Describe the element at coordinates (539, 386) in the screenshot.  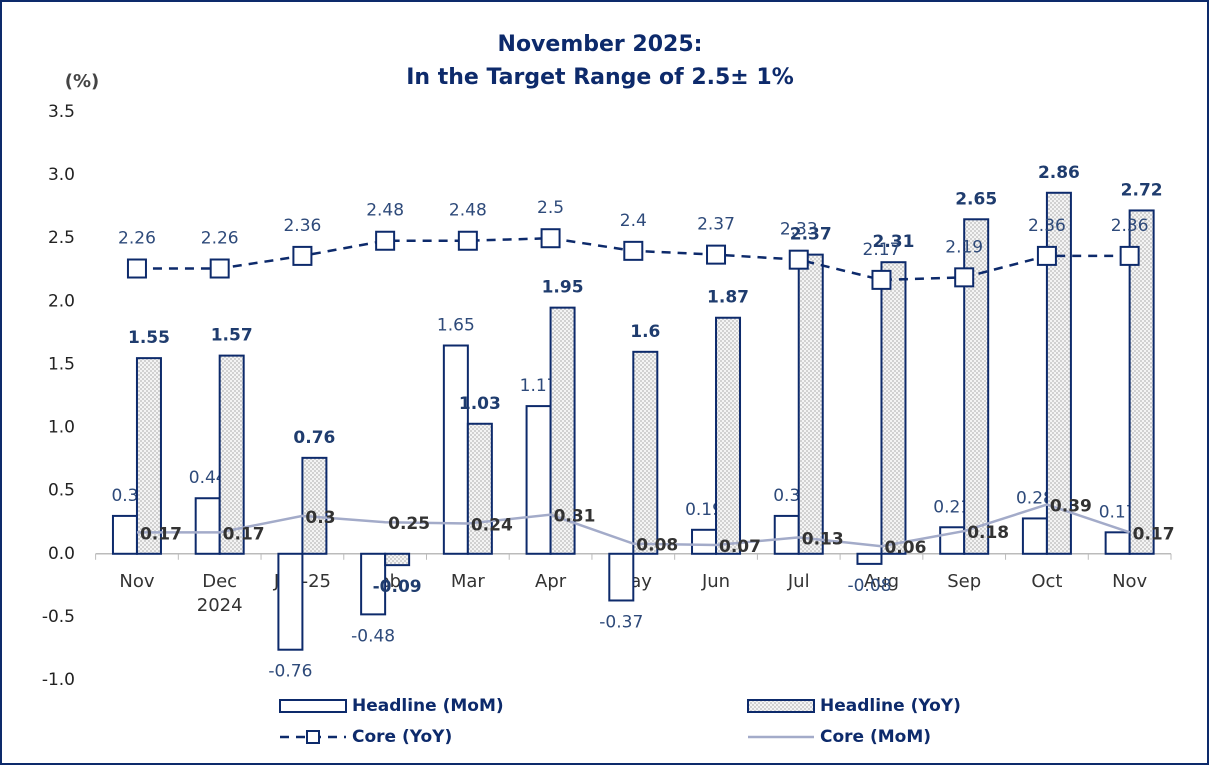
I see `data-label: 1.17` at that location.